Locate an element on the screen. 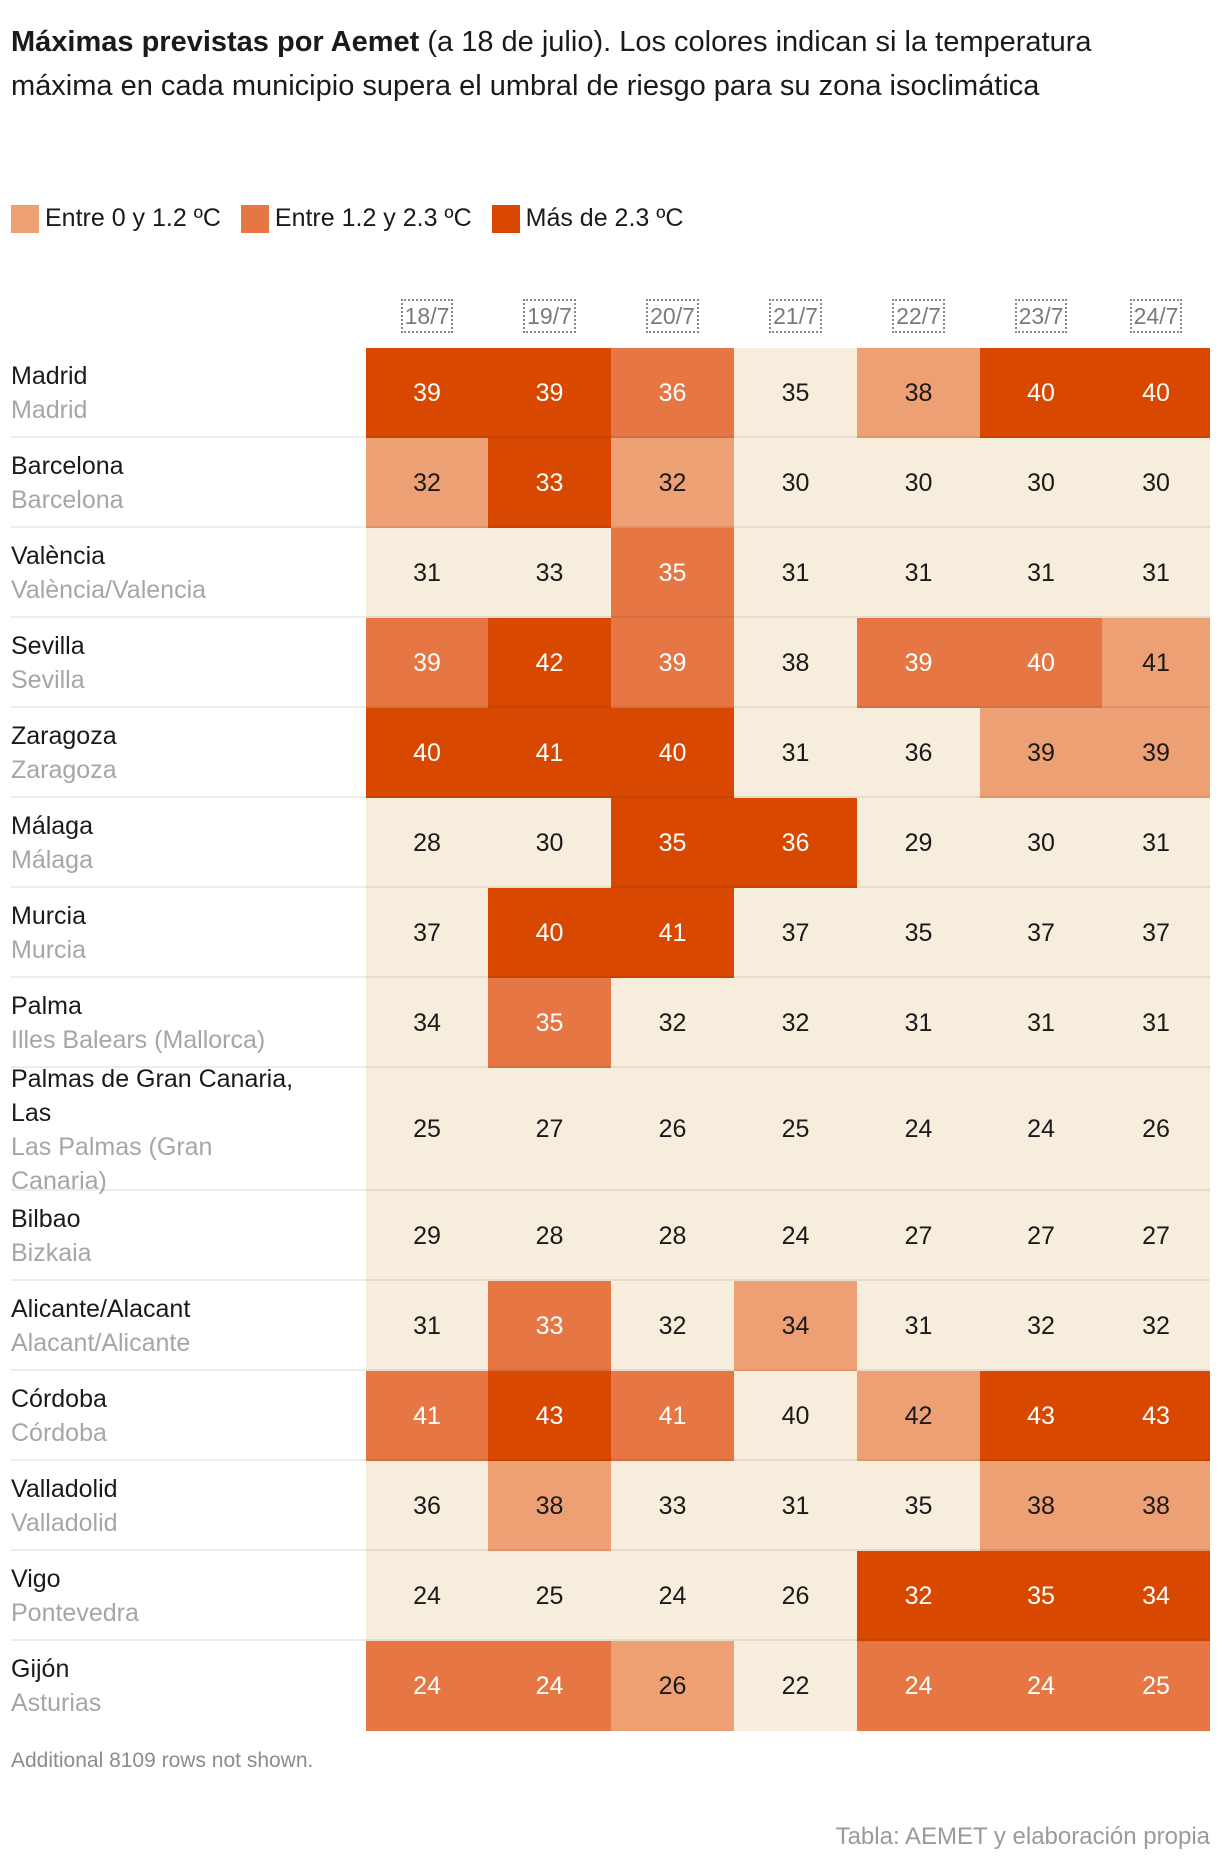 Image resolution: width=1220 pixels, height=1866 pixels. column-header: 21/7 is located at coordinates (795, 316).